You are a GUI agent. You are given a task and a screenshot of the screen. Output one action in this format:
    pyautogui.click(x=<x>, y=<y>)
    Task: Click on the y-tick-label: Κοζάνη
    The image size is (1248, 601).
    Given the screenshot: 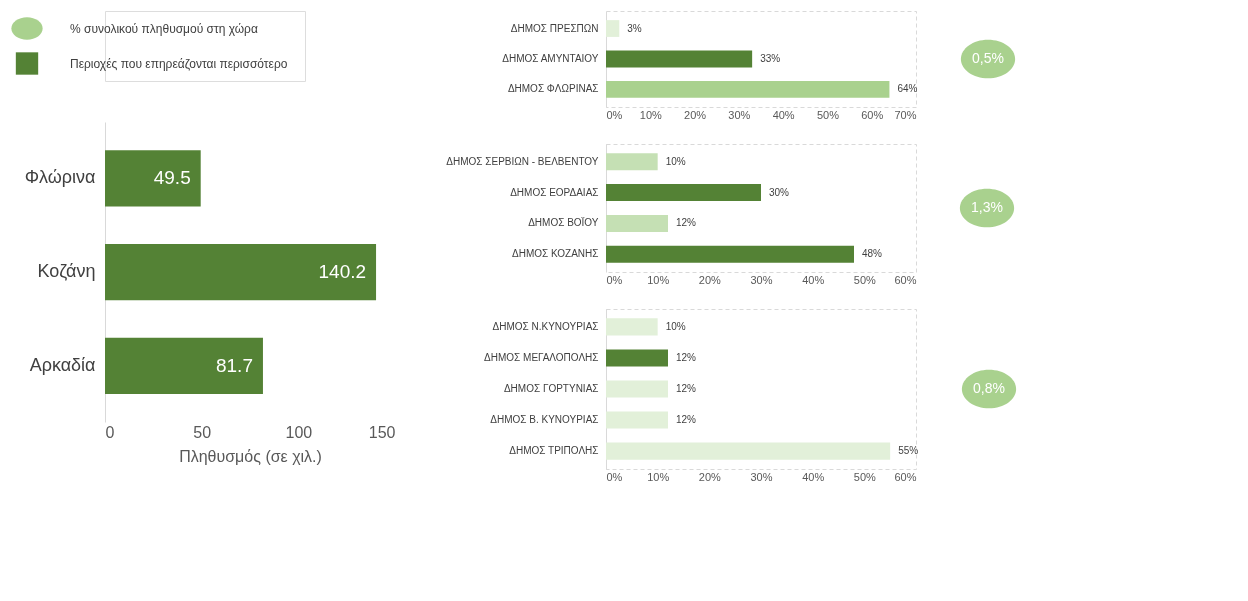 What is the action you would take?
    pyautogui.click(x=66, y=271)
    